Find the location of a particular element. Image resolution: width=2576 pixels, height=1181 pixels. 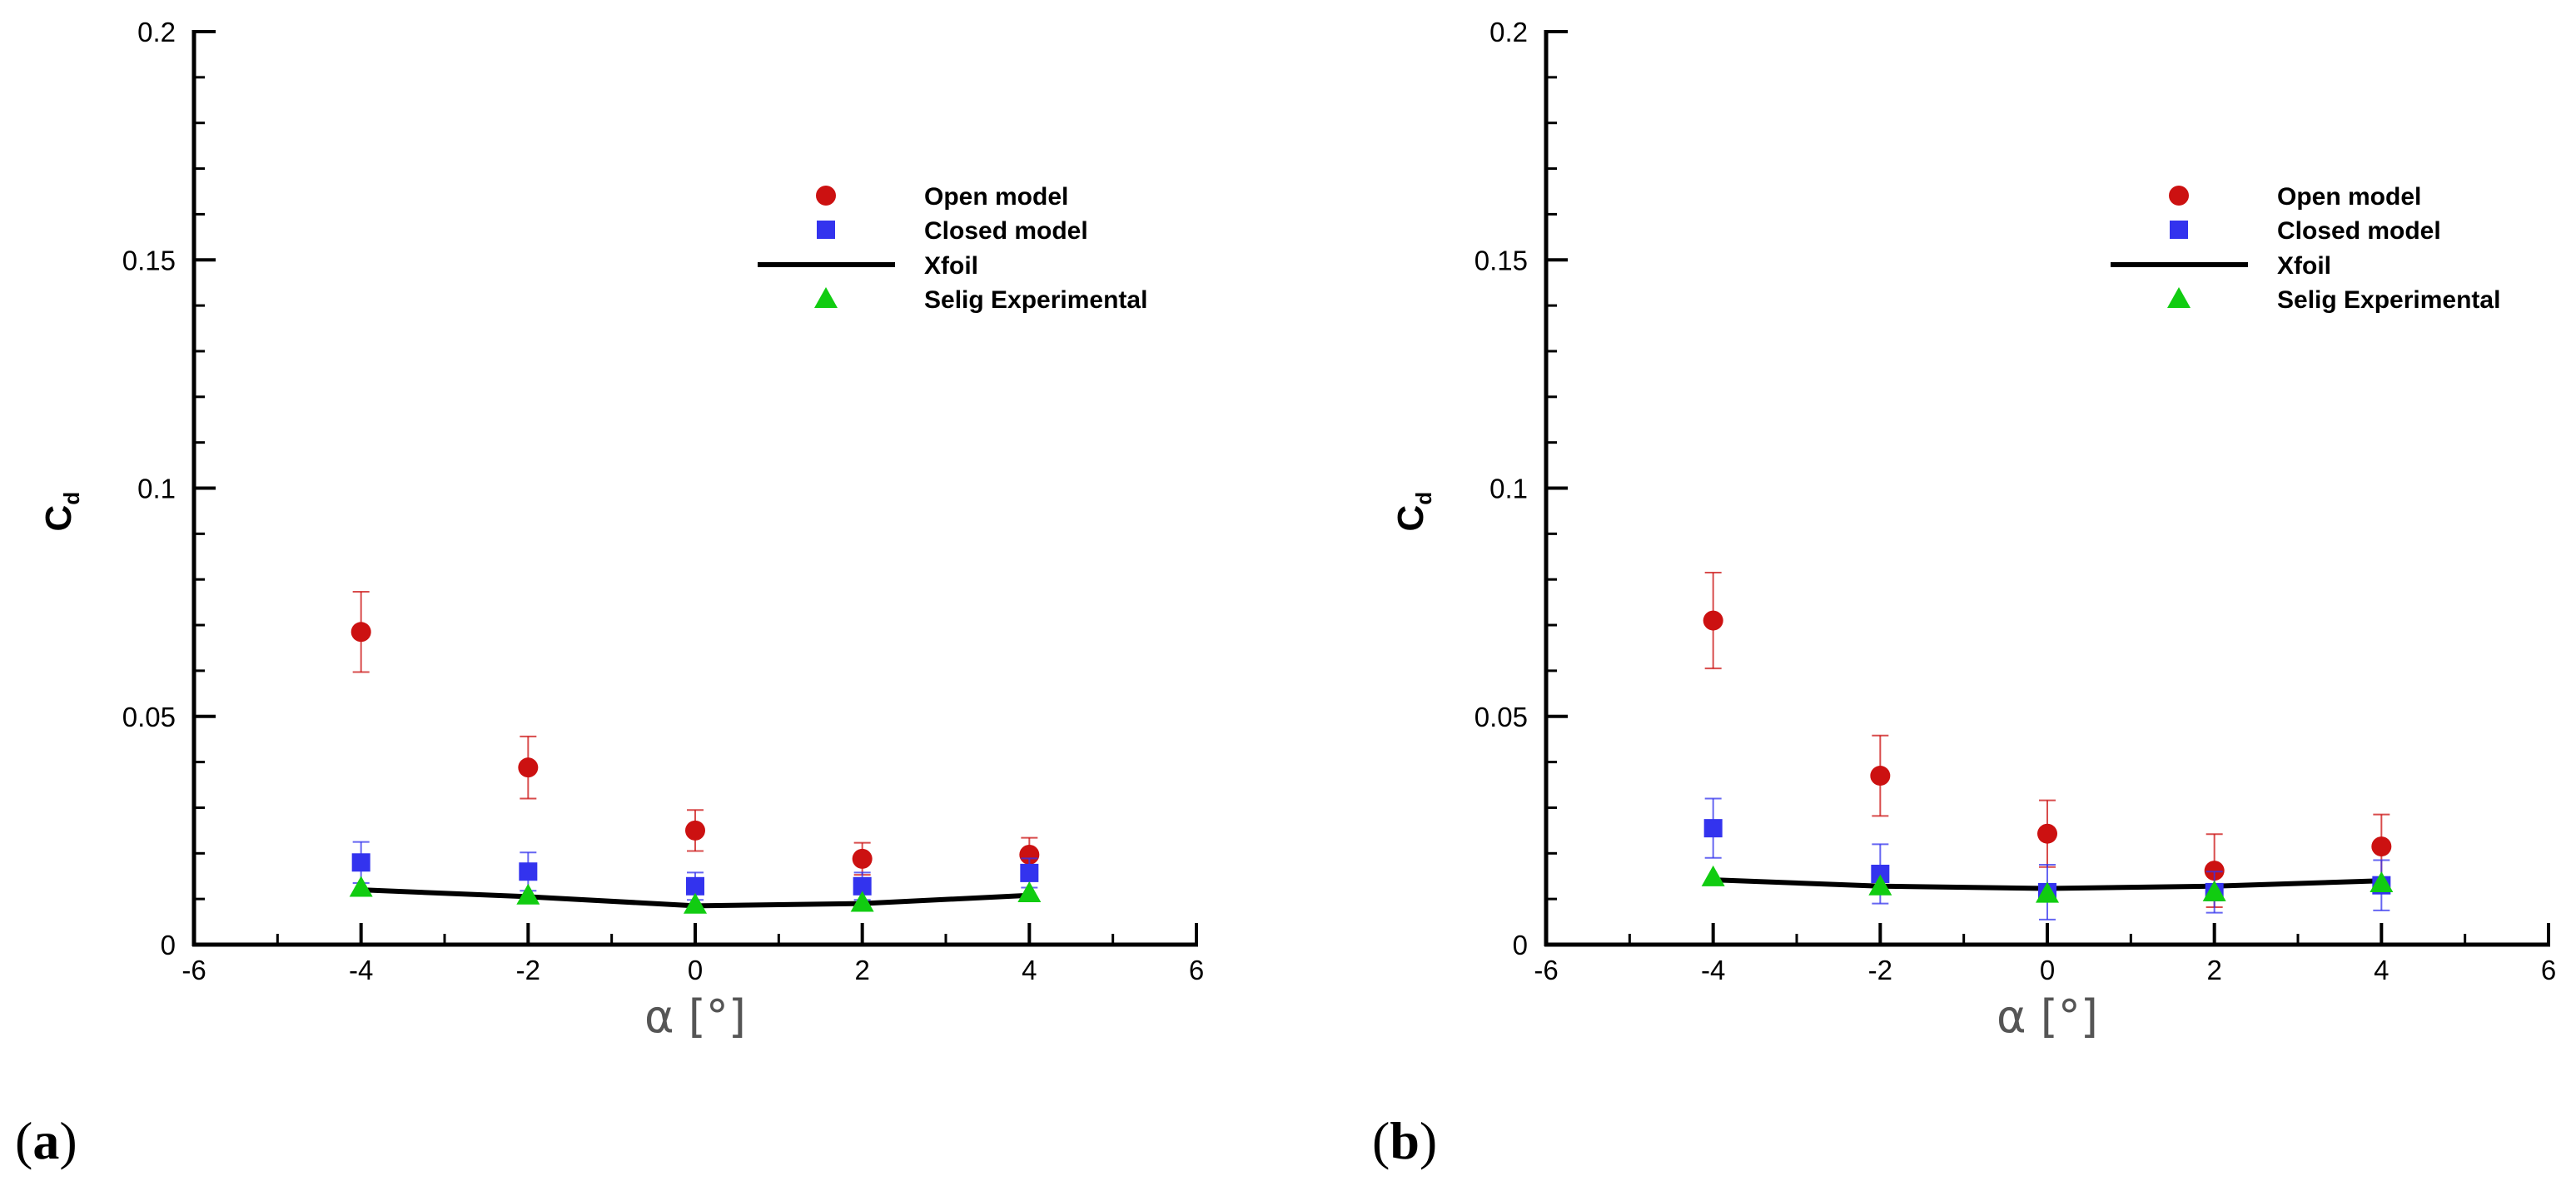

panel-label: (b) is located at coordinates (1404, 1140).